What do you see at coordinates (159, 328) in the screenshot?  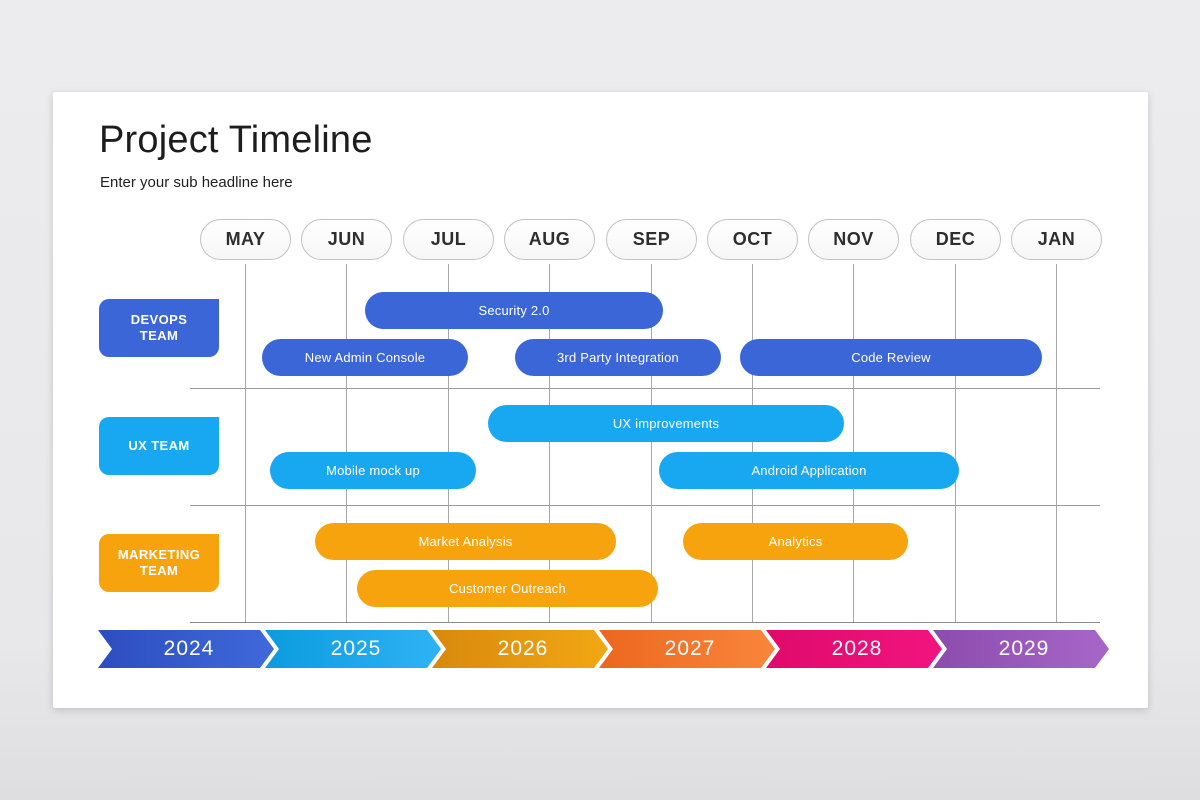 I see `team-label-devops-team: DEVOPS TEAM` at bounding box center [159, 328].